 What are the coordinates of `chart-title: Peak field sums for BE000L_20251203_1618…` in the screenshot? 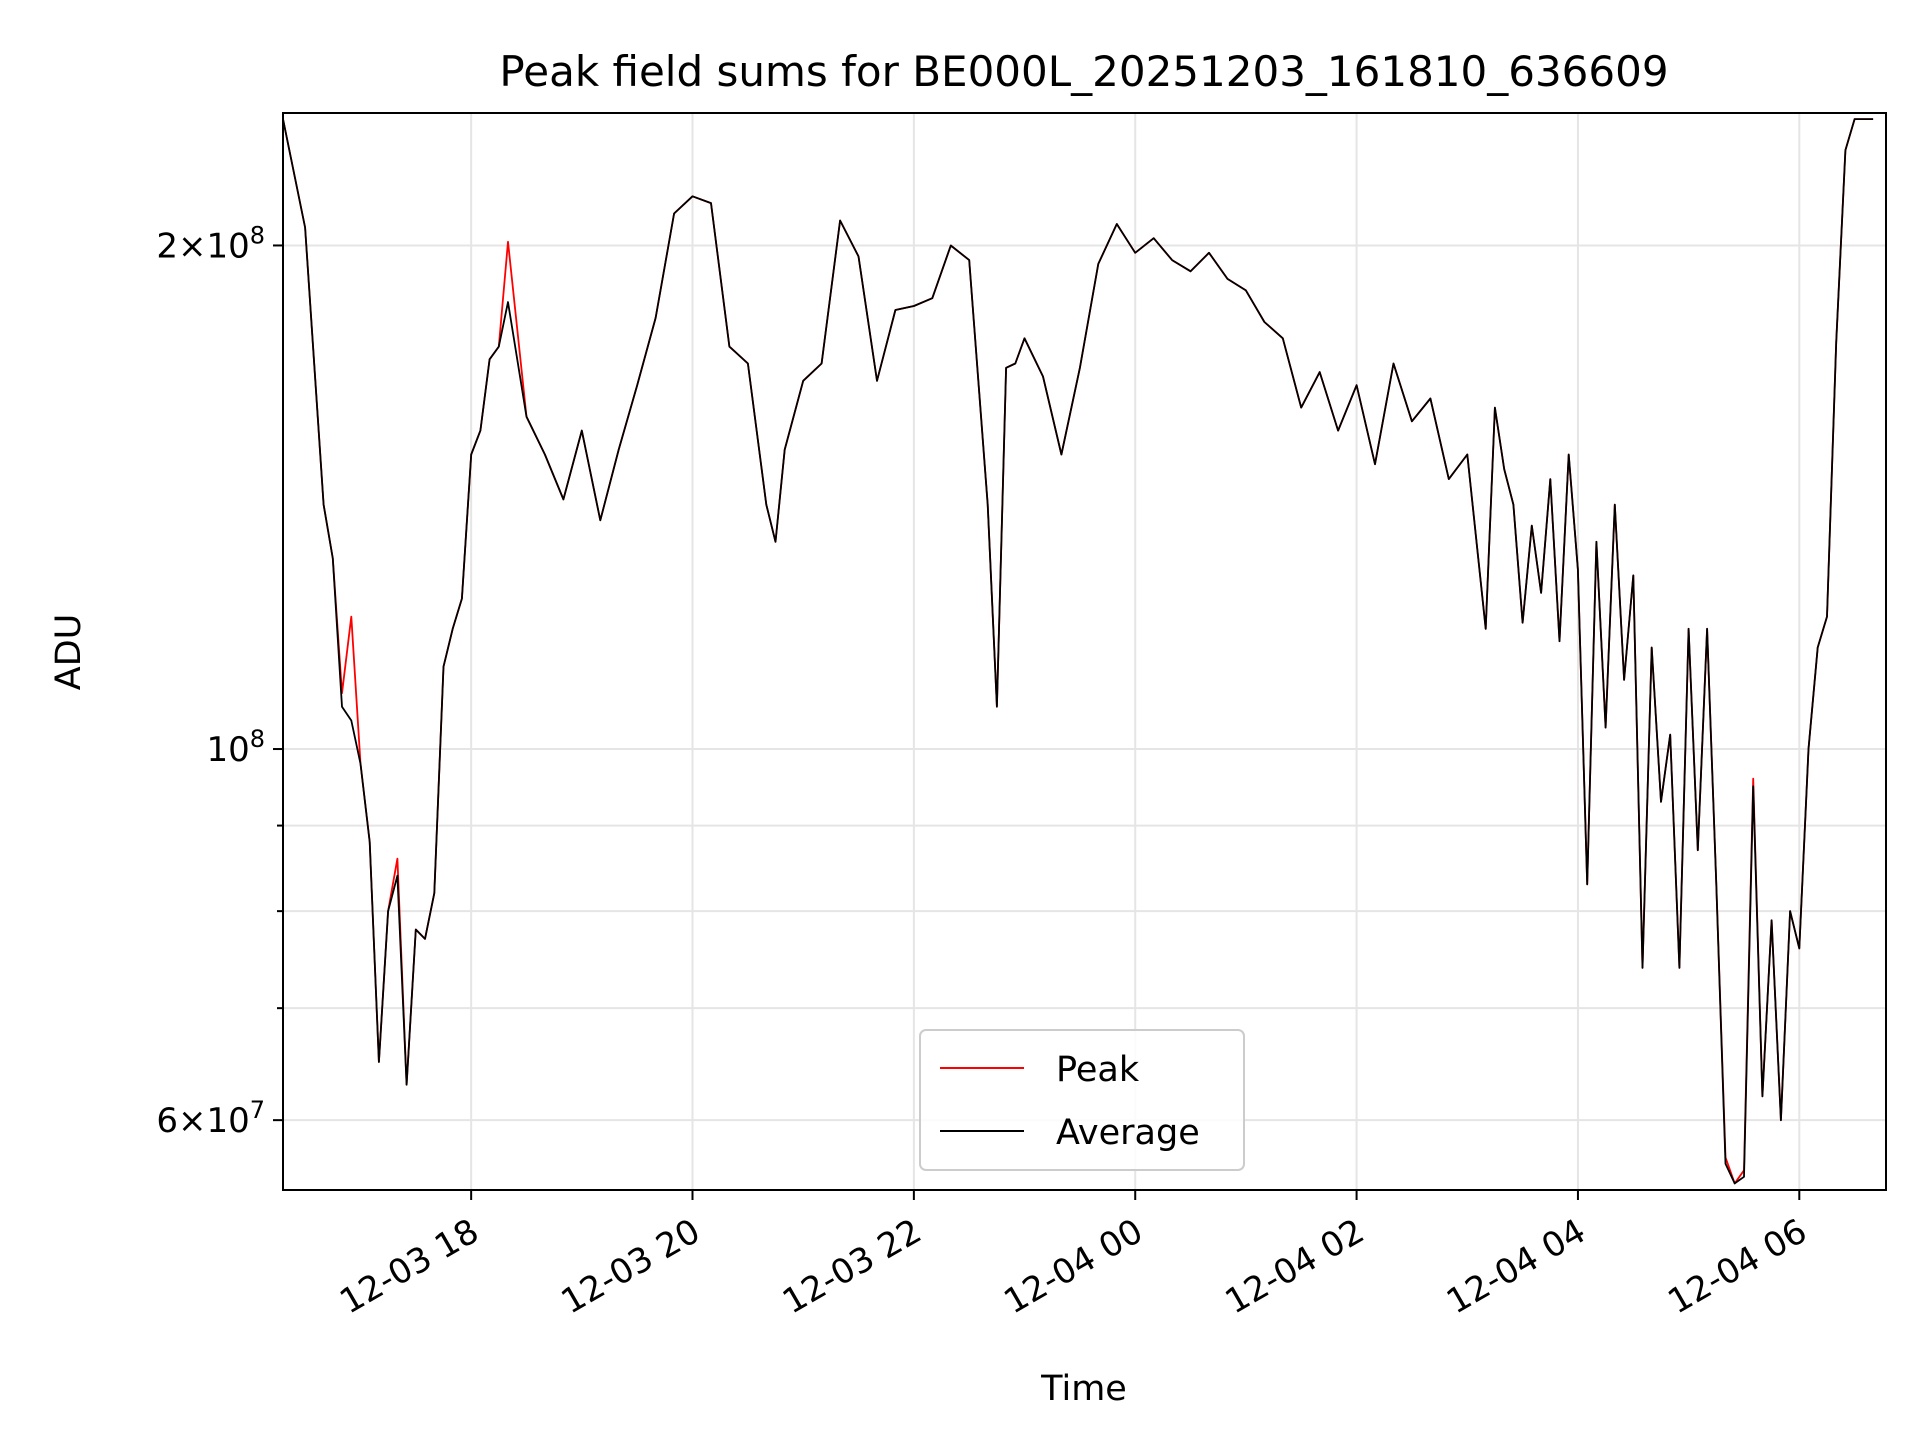 It's located at (1083, 71).